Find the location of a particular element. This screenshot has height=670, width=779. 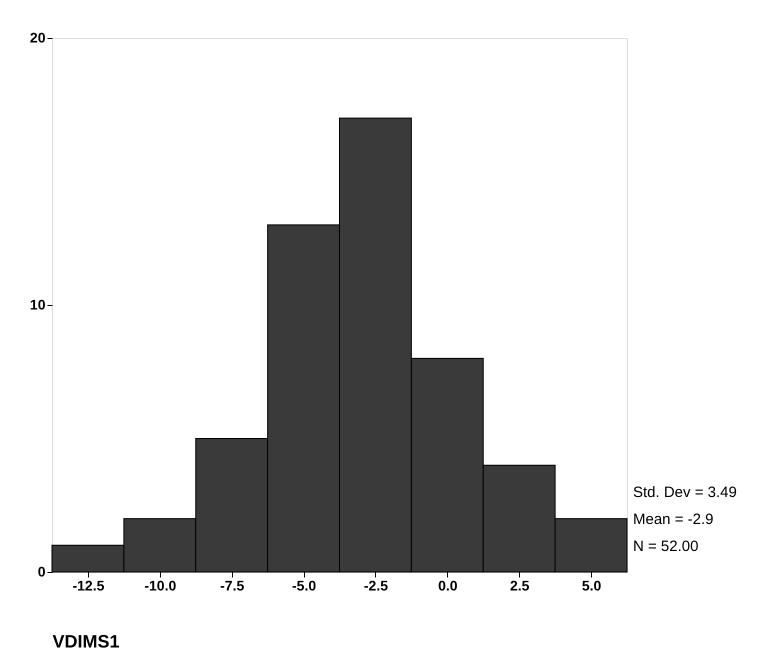

text: N = 52.00 is located at coordinates (665, 546).